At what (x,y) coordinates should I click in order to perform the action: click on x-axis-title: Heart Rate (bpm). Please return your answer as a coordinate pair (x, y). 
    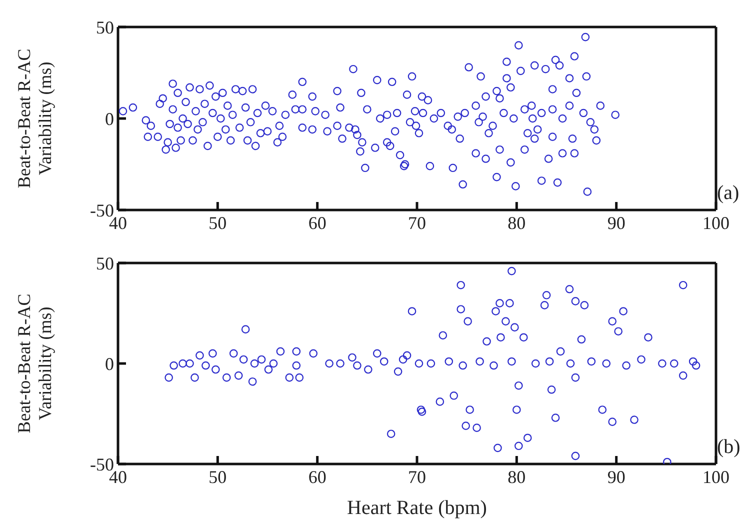
    Looking at the image, I should click on (417, 508).